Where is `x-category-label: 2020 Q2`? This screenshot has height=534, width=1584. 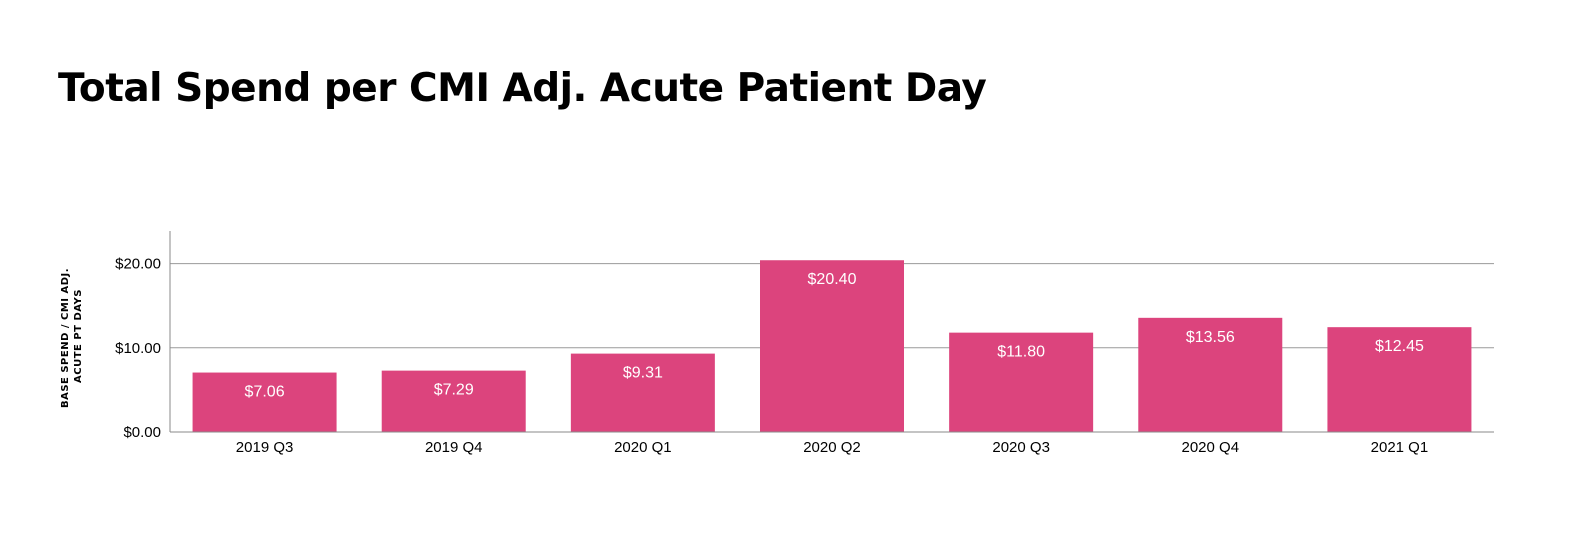
x-category-label: 2020 Q2 is located at coordinates (832, 447).